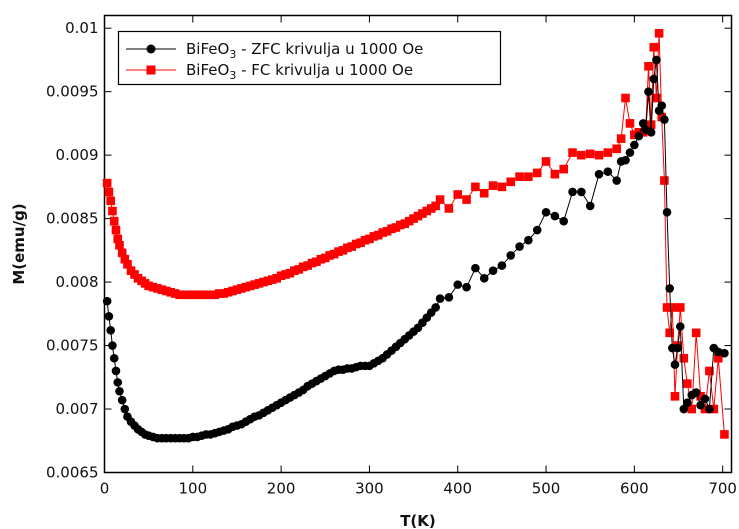 Image resolution: width=739 pixels, height=529 pixels. I want to click on x-axis-title: T(K), so click(418, 520).